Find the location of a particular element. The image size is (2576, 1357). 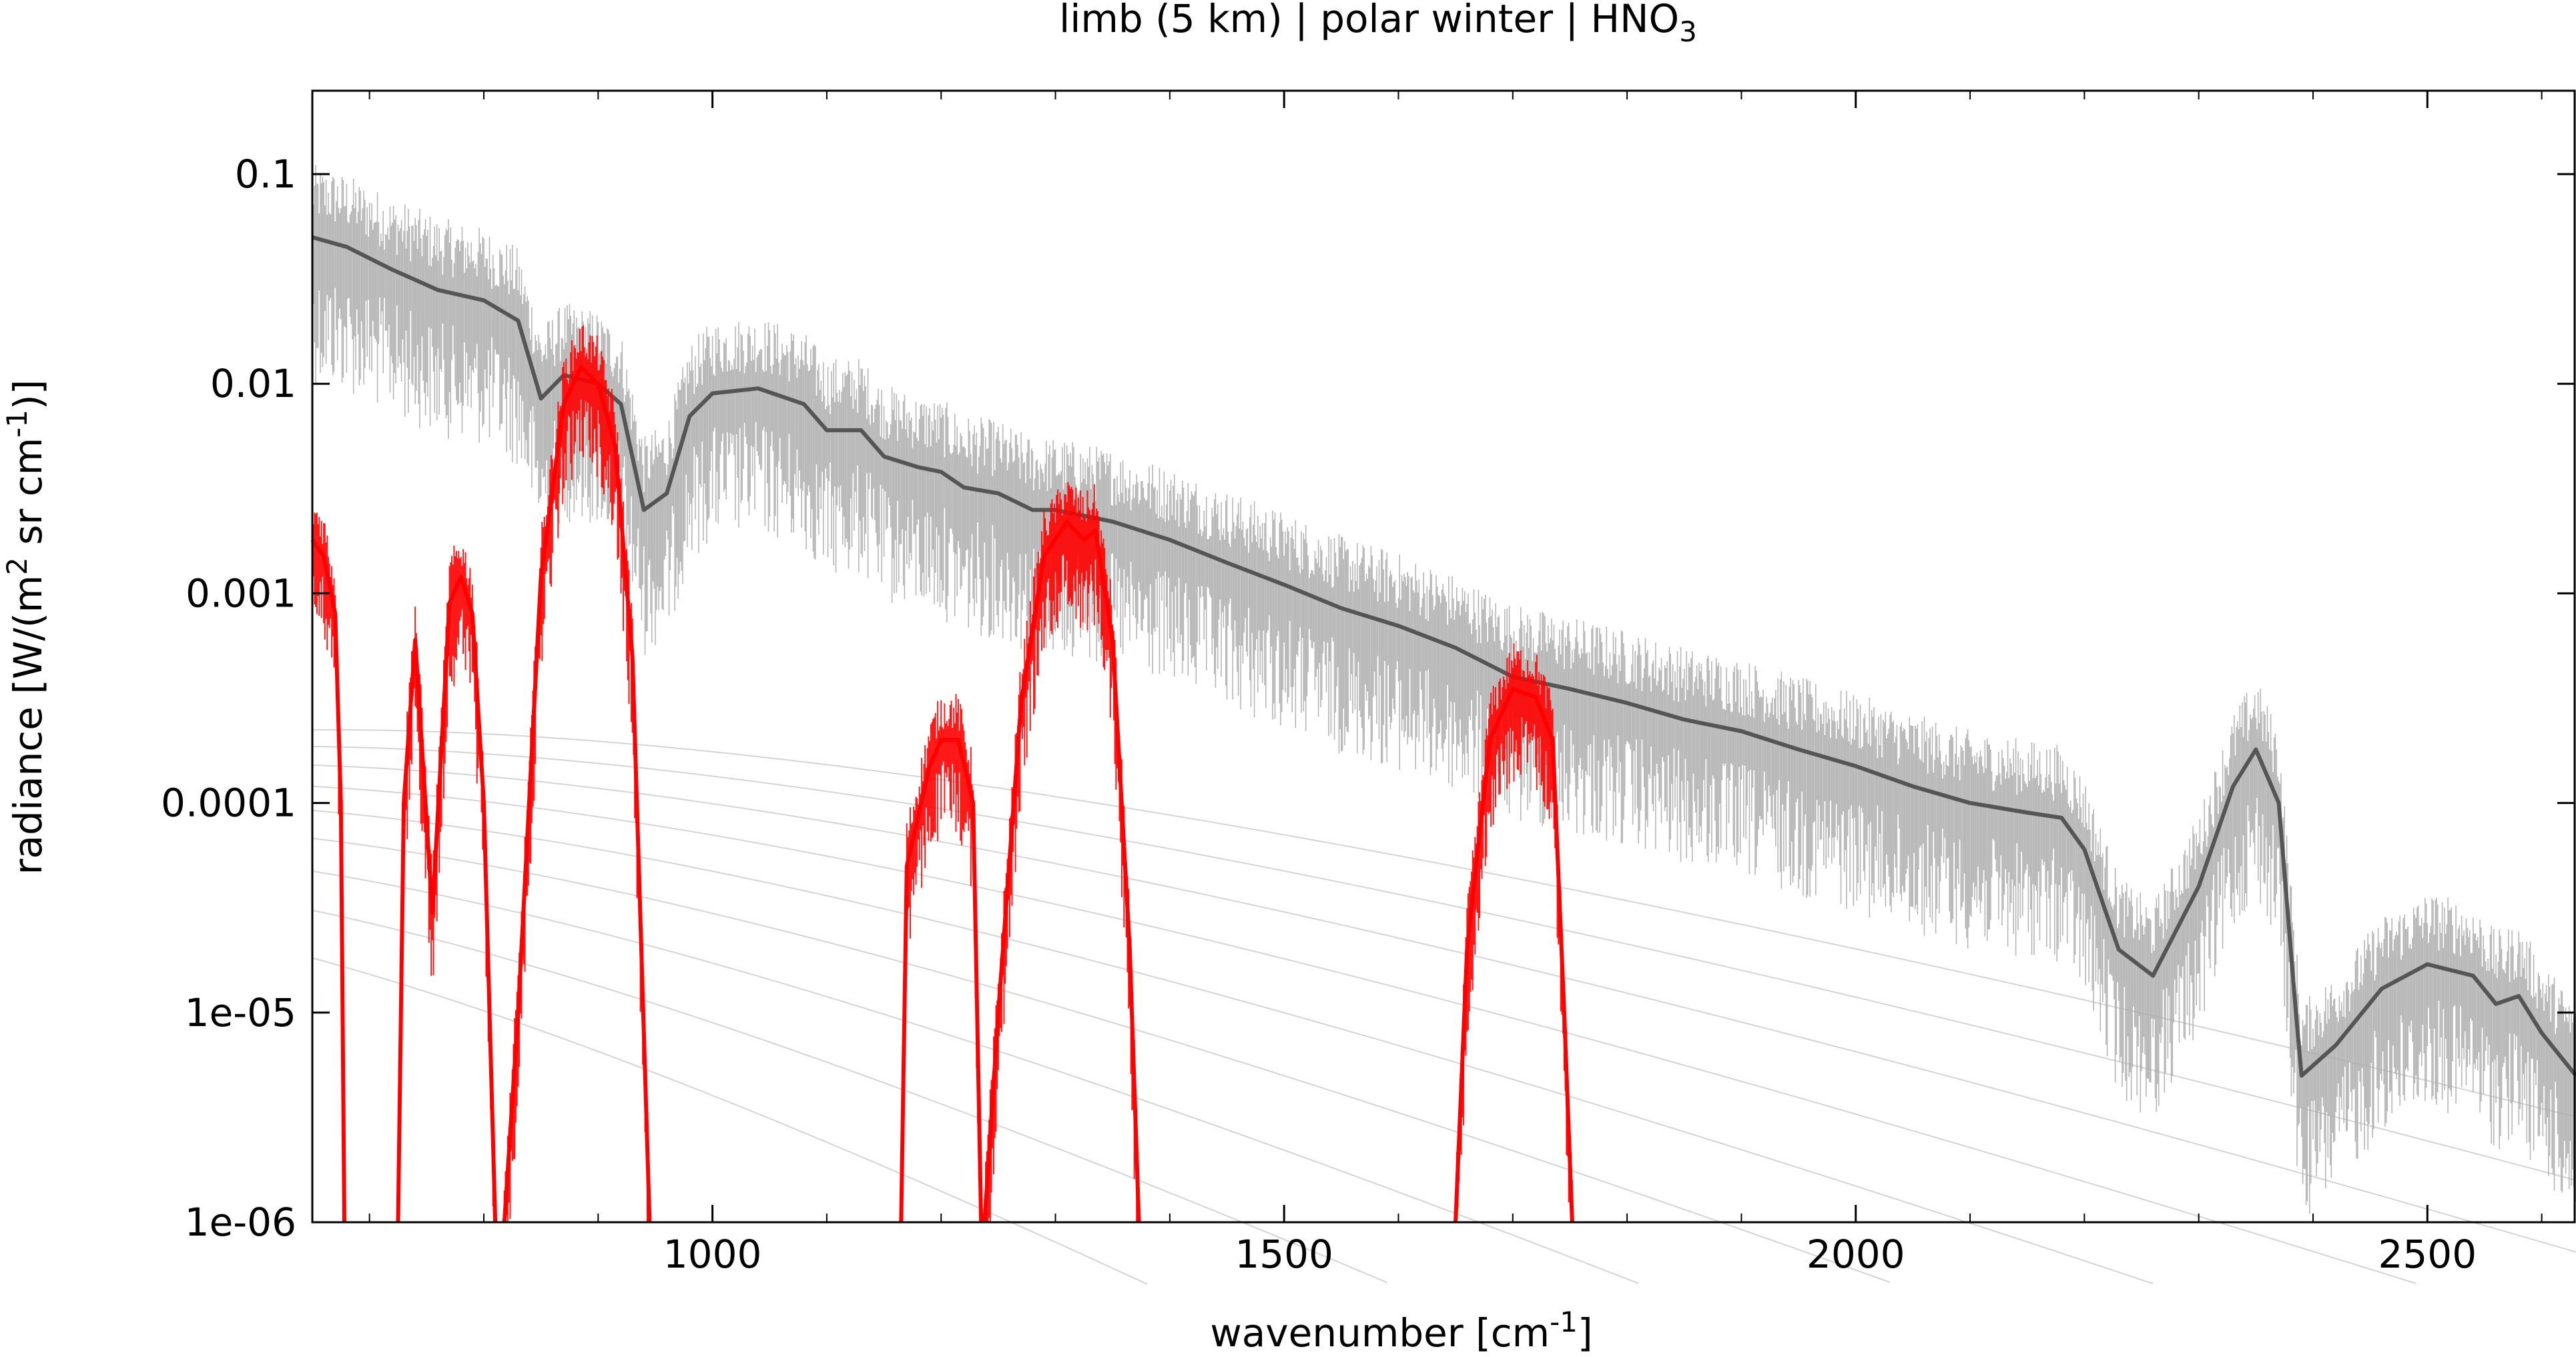

chart-title: limb (5 km) | polar winter | HNO3 is located at coordinates (1378, 24).